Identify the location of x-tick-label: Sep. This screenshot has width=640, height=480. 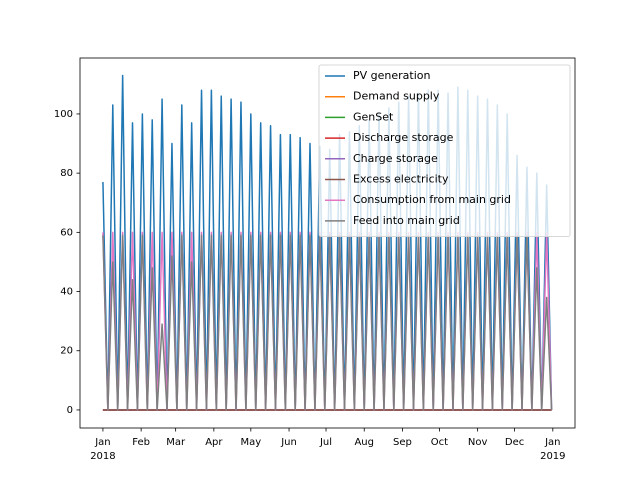
(402, 442).